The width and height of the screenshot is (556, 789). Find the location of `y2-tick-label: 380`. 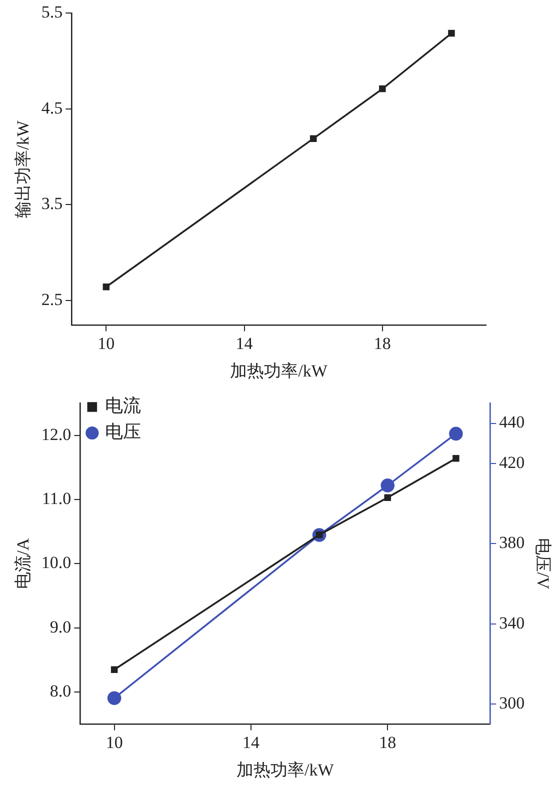

y2-tick-label: 380 is located at coordinates (512, 542).